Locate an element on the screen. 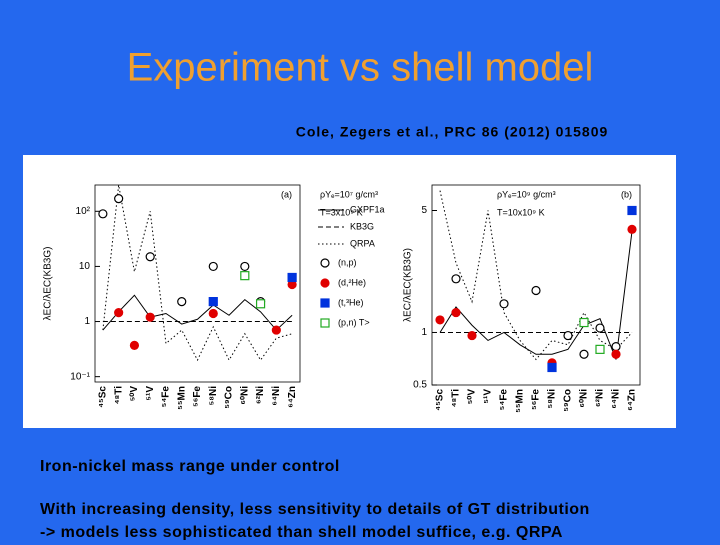  annotation: T=3x10⁹ K is located at coordinates (341, 212).